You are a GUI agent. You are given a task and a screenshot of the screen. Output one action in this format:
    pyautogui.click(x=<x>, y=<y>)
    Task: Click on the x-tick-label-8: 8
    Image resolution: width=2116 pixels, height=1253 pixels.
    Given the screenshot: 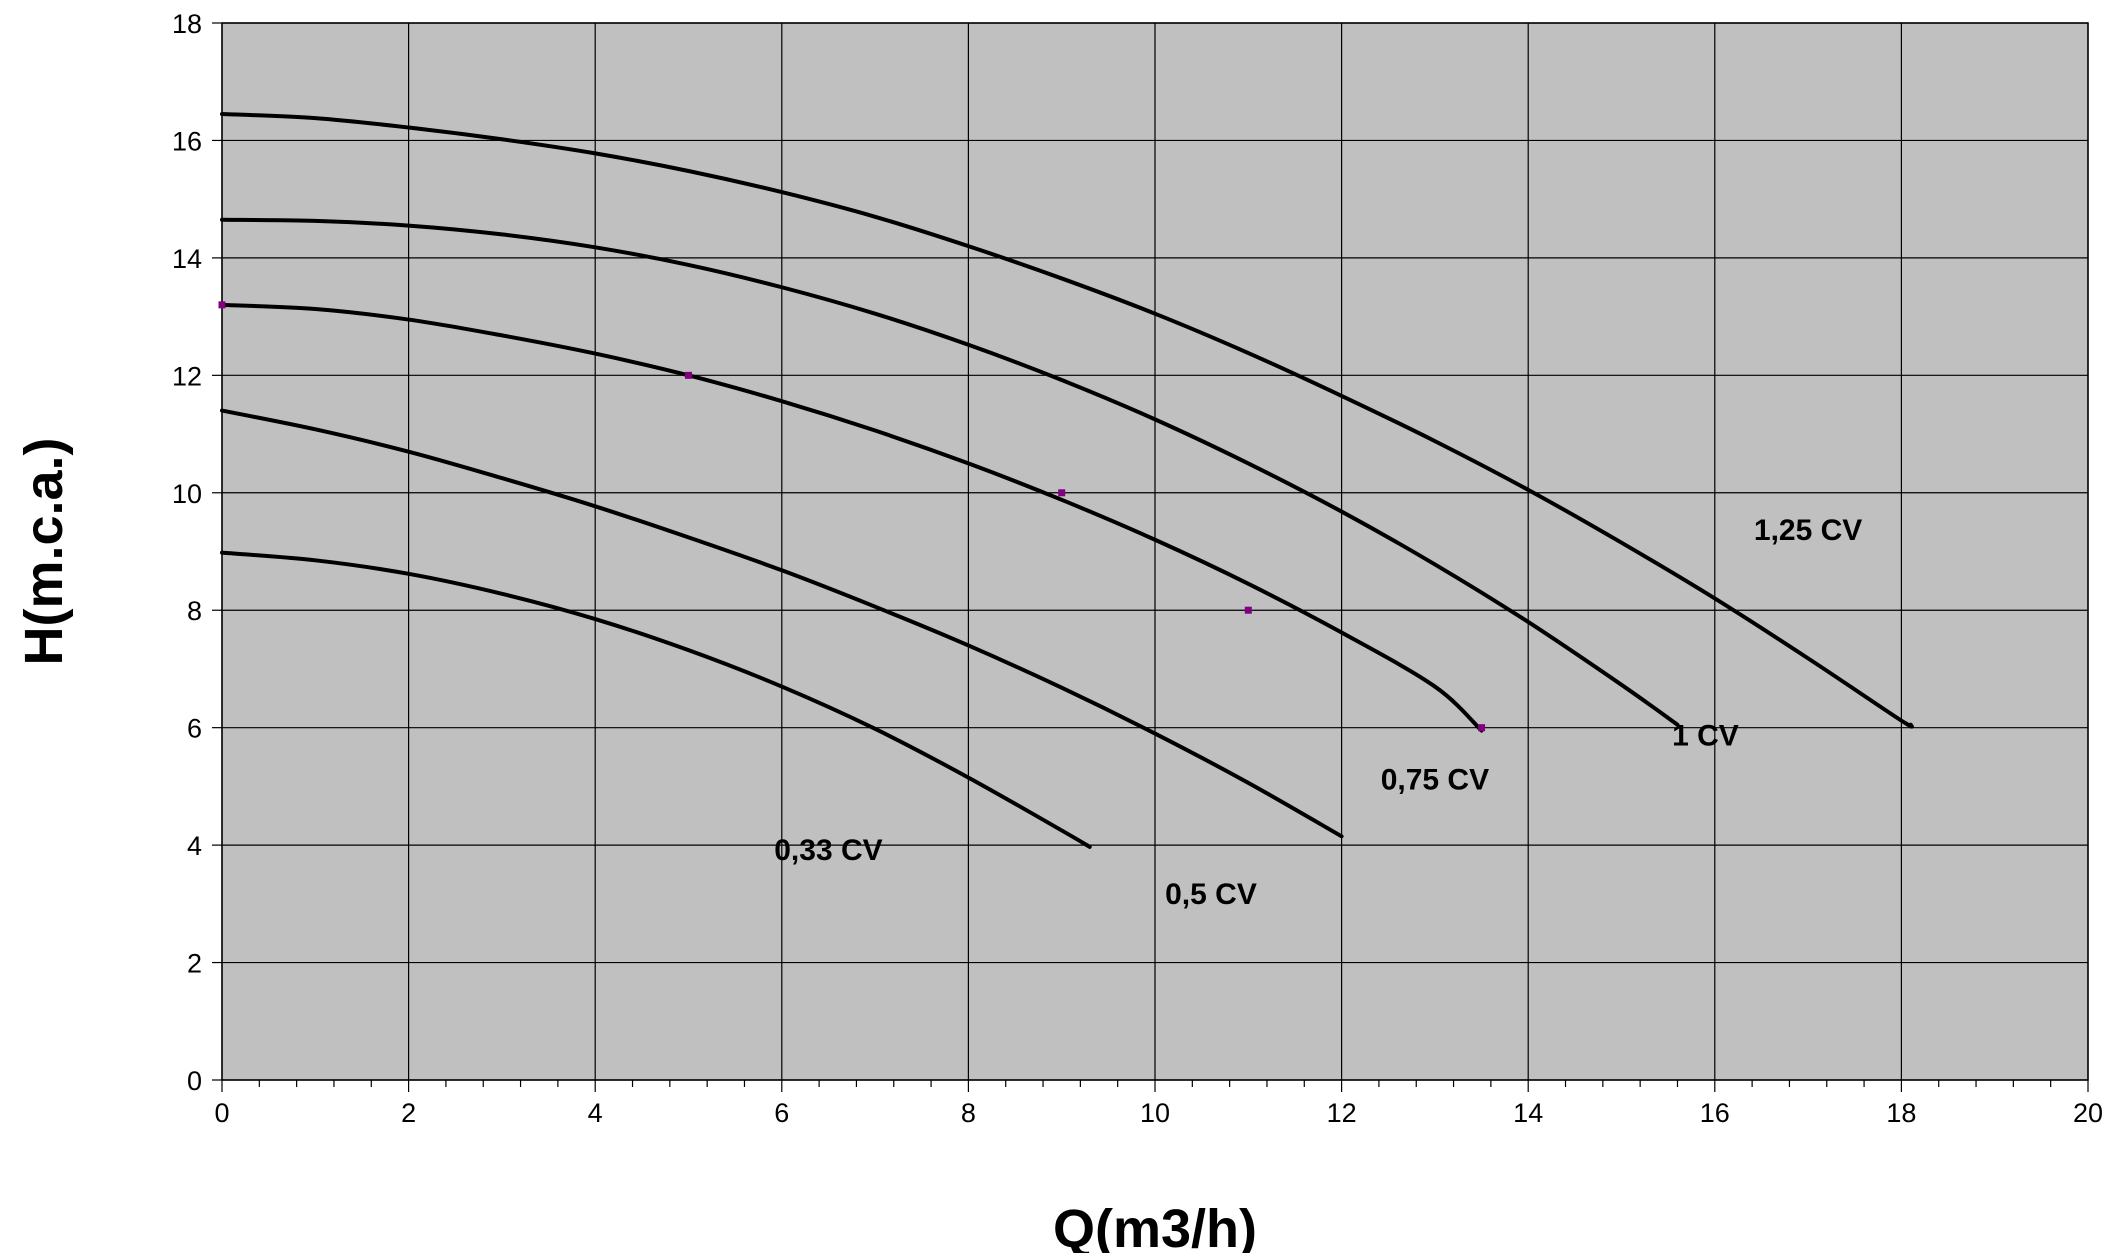 What is the action you would take?
    pyautogui.click(x=968, y=1113)
    